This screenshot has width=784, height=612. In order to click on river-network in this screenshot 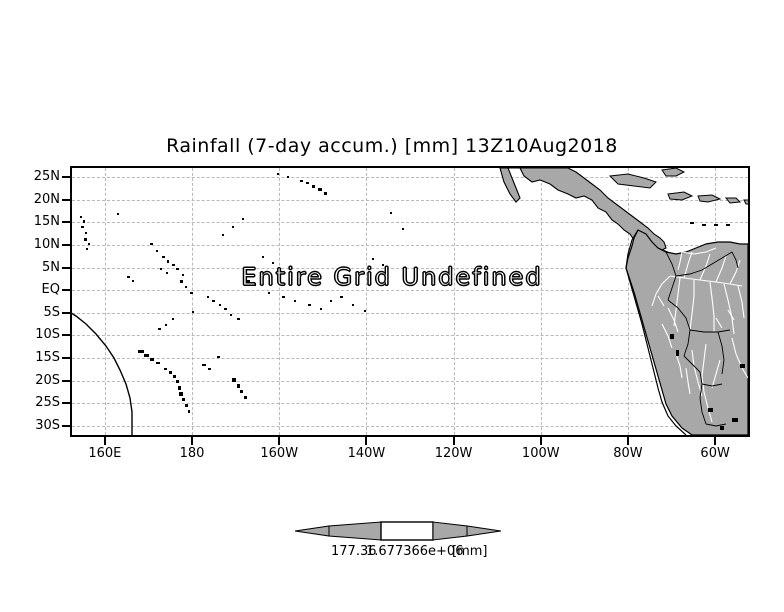, I will do `click(699, 335)`.